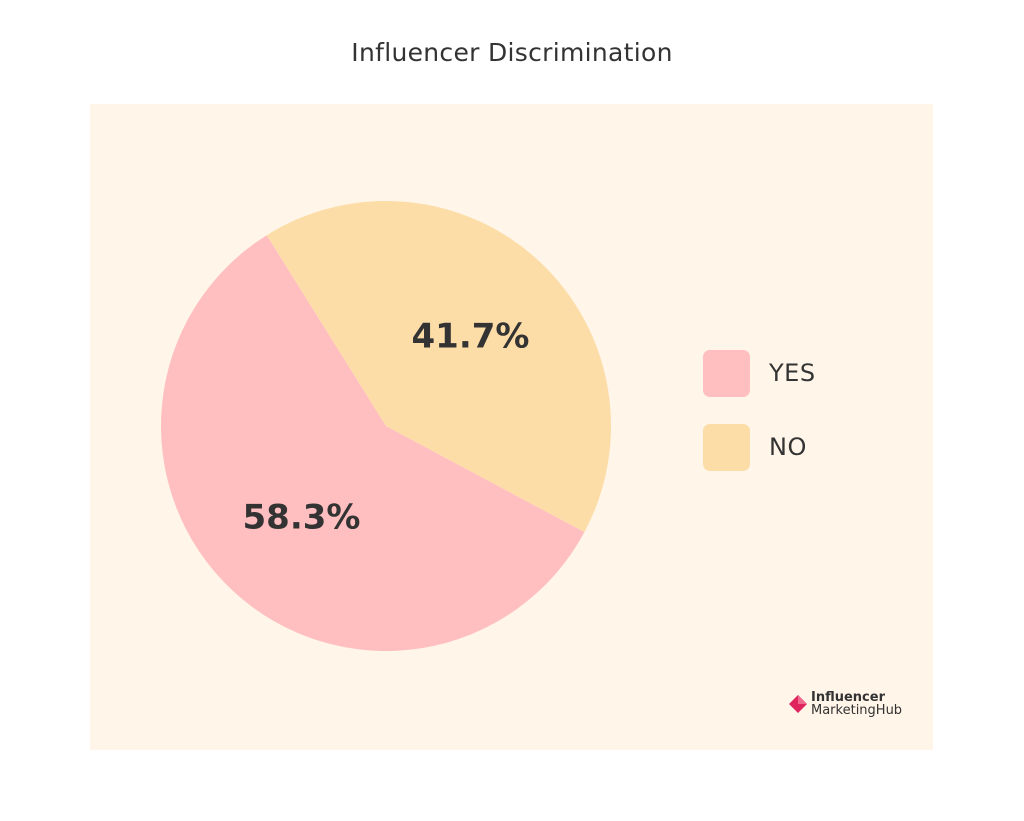 The image size is (1024, 821). Describe the element at coordinates (726, 373) in the screenshot. I see `legend-swatch-yes` at that location.